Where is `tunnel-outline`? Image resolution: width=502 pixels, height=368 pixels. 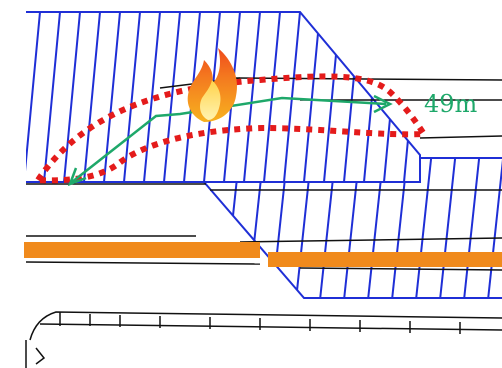 tunnel-outline is located at coordinates (263, 339).